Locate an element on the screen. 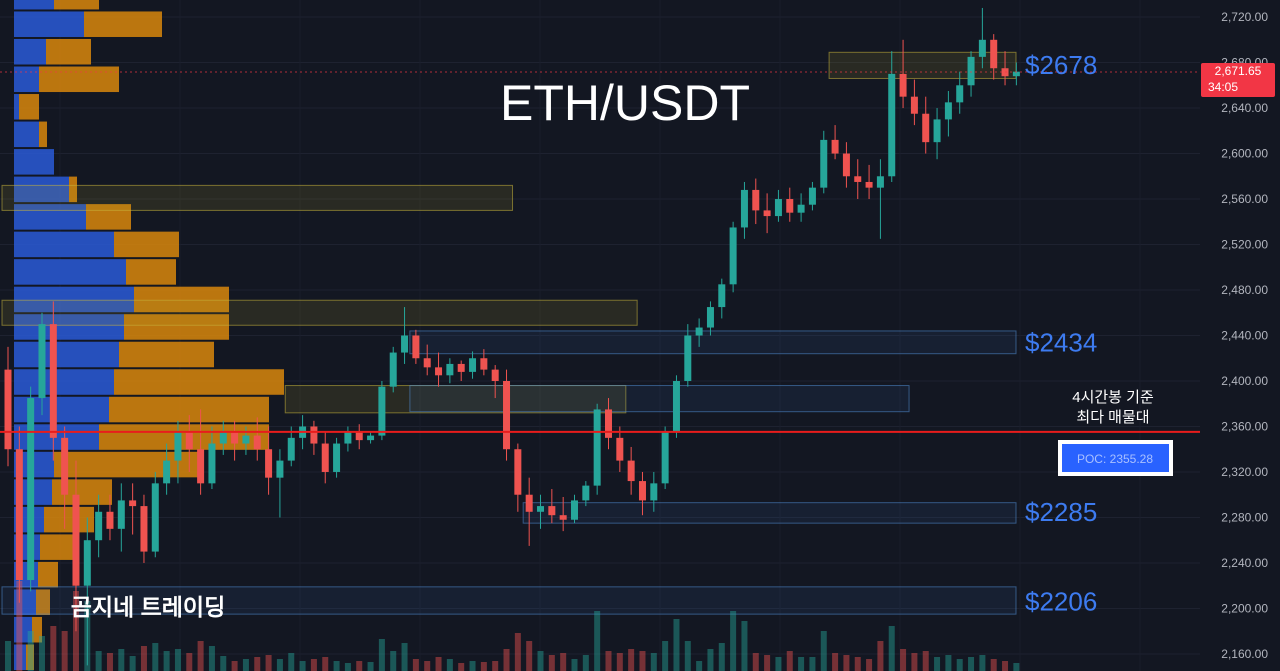 The height and width of the screenshot is (671, 1280). price-labels: $2678 $2434 $2285 $2206 is located at coordinates (1061, 333).